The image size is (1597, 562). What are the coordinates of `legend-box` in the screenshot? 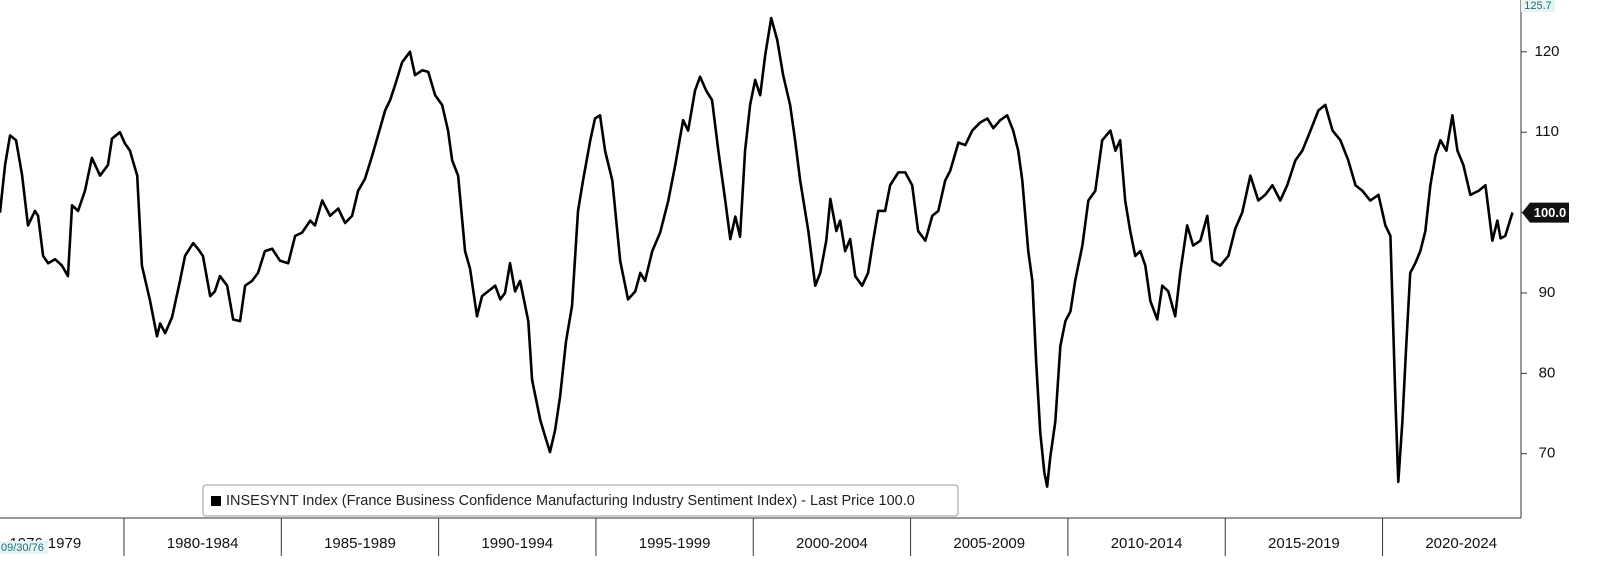 It's located at (580, 500).